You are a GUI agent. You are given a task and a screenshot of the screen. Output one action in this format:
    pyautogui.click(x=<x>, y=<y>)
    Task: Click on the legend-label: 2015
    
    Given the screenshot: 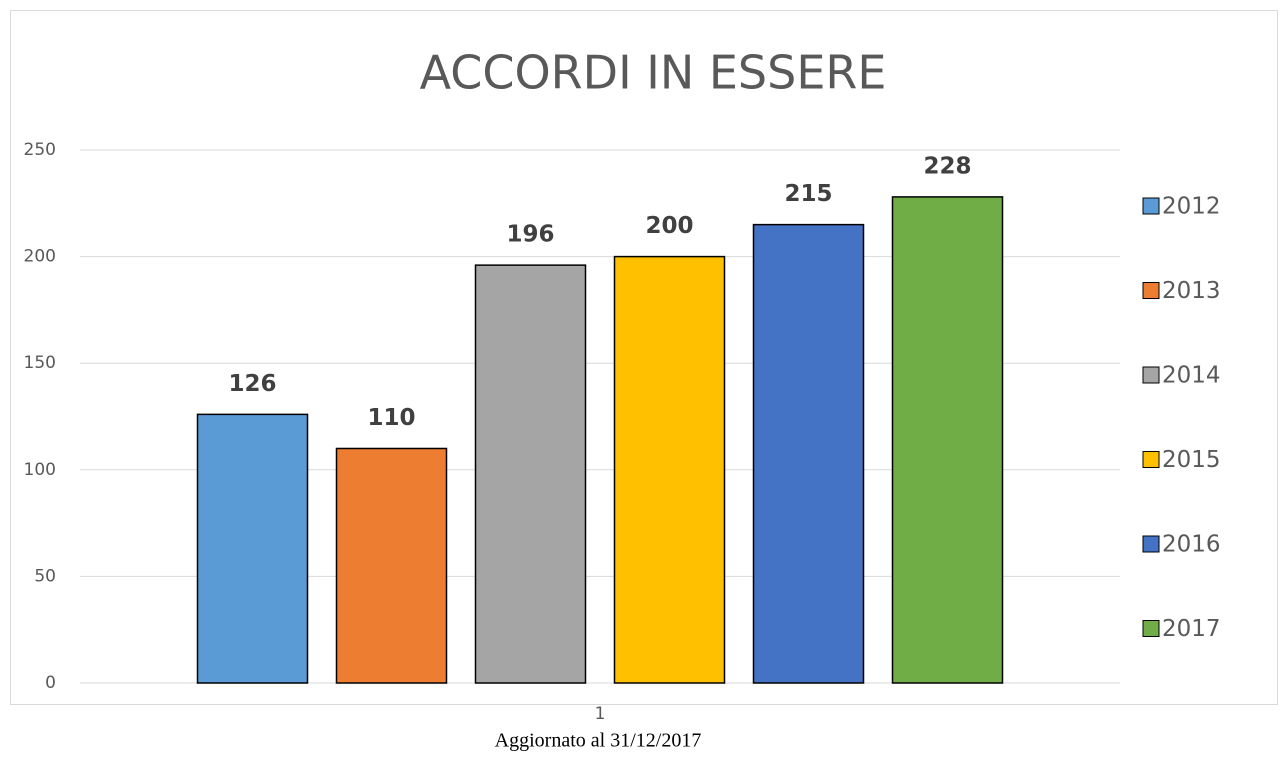 What is the action you would take?
    pyautogui.click(x=1191, y=460)
    